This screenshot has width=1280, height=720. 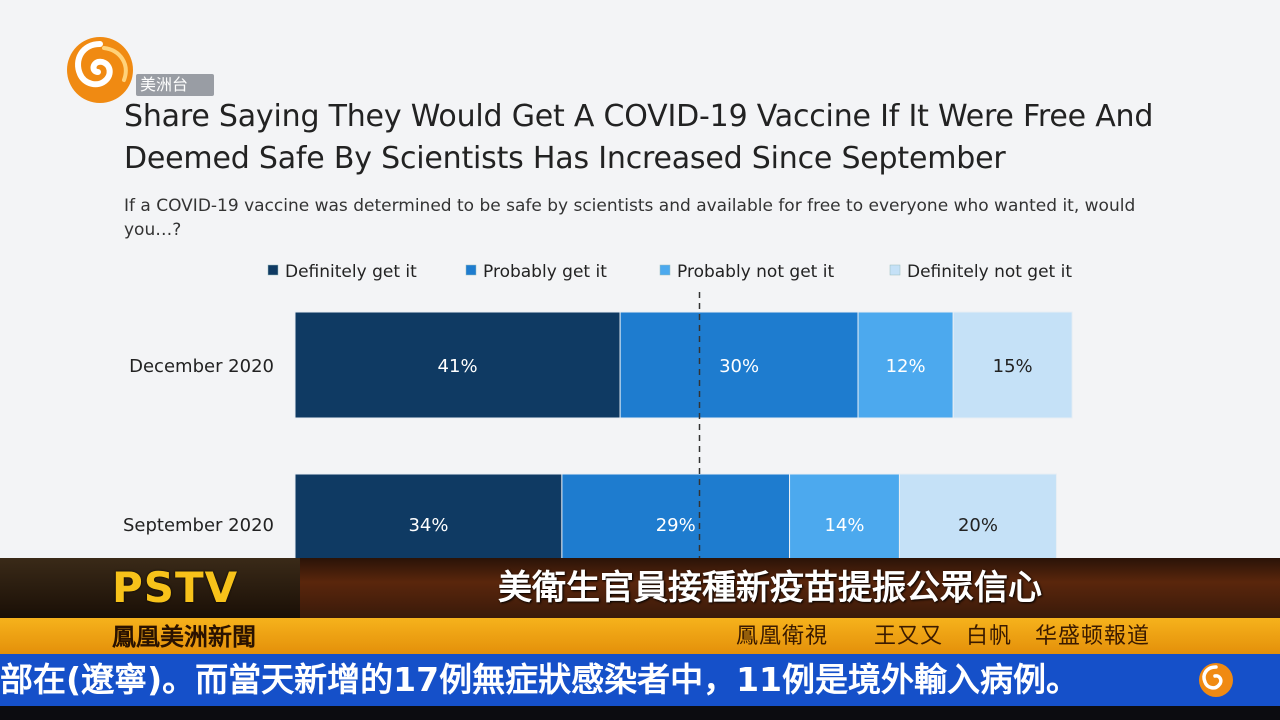 I want to click on program-name: 鳳凰美洲新聞, so click(x=184, y=637).